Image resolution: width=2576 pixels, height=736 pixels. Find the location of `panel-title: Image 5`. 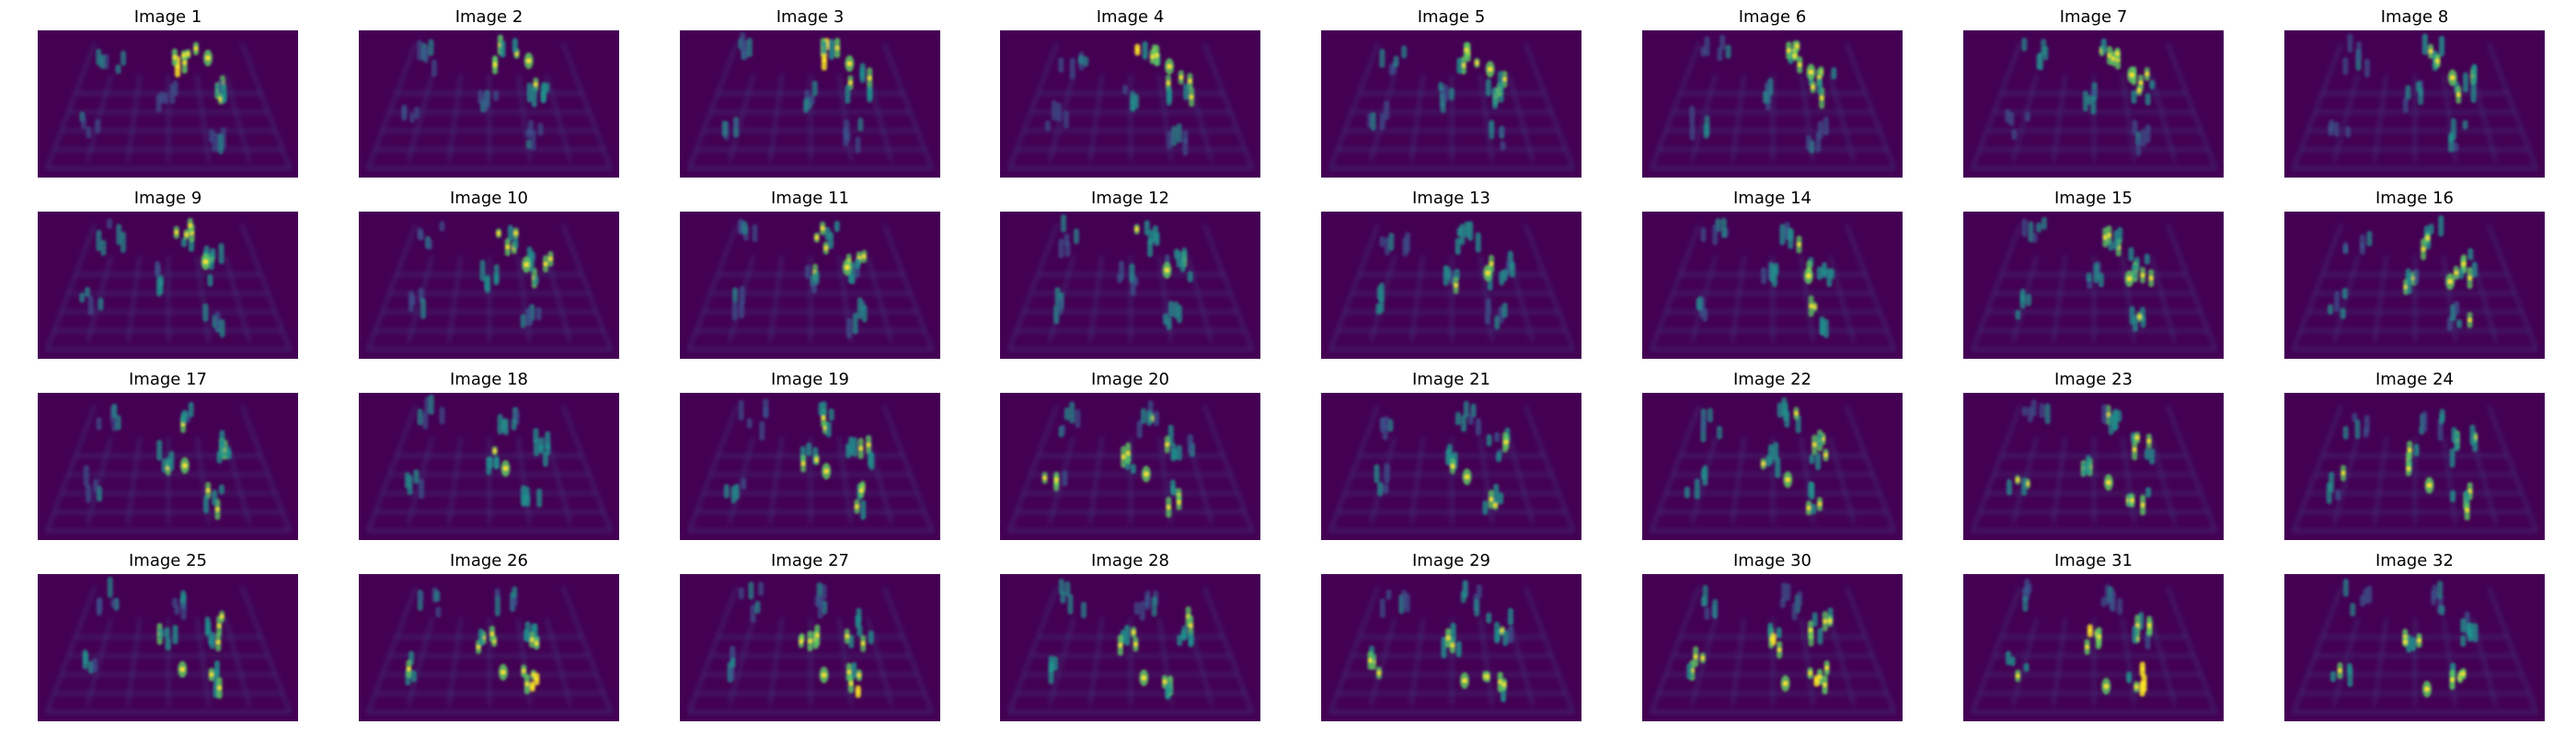

panel-title: Image 5 is located at coordinates (1451, 17).